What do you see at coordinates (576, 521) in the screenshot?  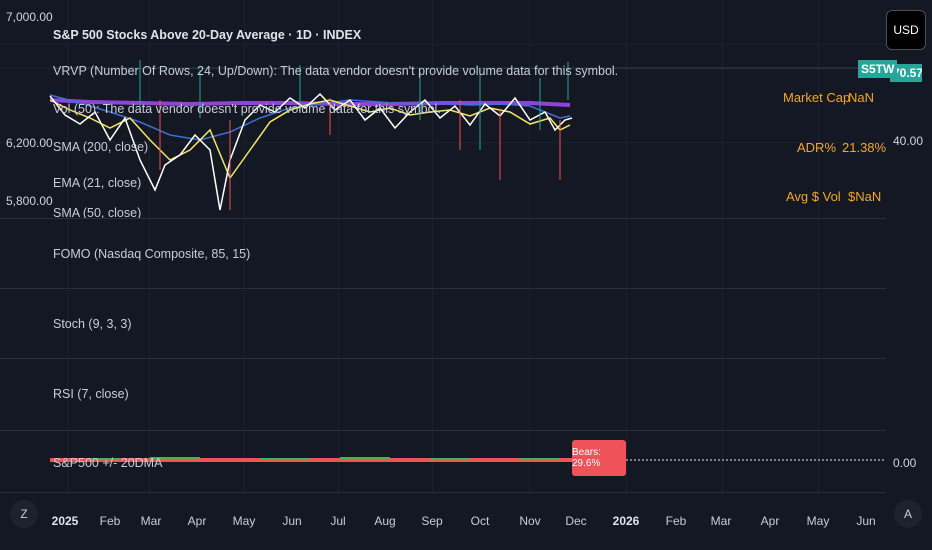 I see `time-label: Dec` at bounding box center [576, 521].